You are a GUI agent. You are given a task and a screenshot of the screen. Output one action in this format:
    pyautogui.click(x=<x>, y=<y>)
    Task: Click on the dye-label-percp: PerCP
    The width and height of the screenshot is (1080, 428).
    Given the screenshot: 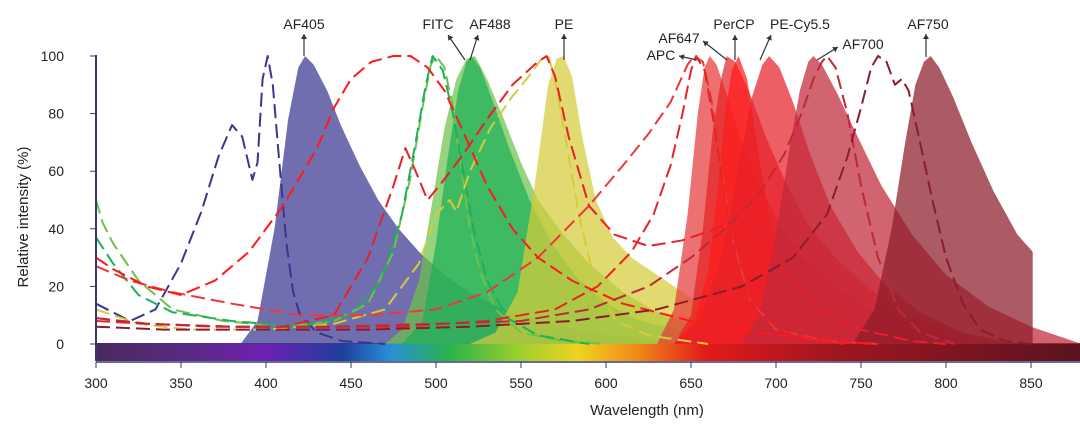 What is the action you would take?
    pyautogui.click(x=733, y=24)
    